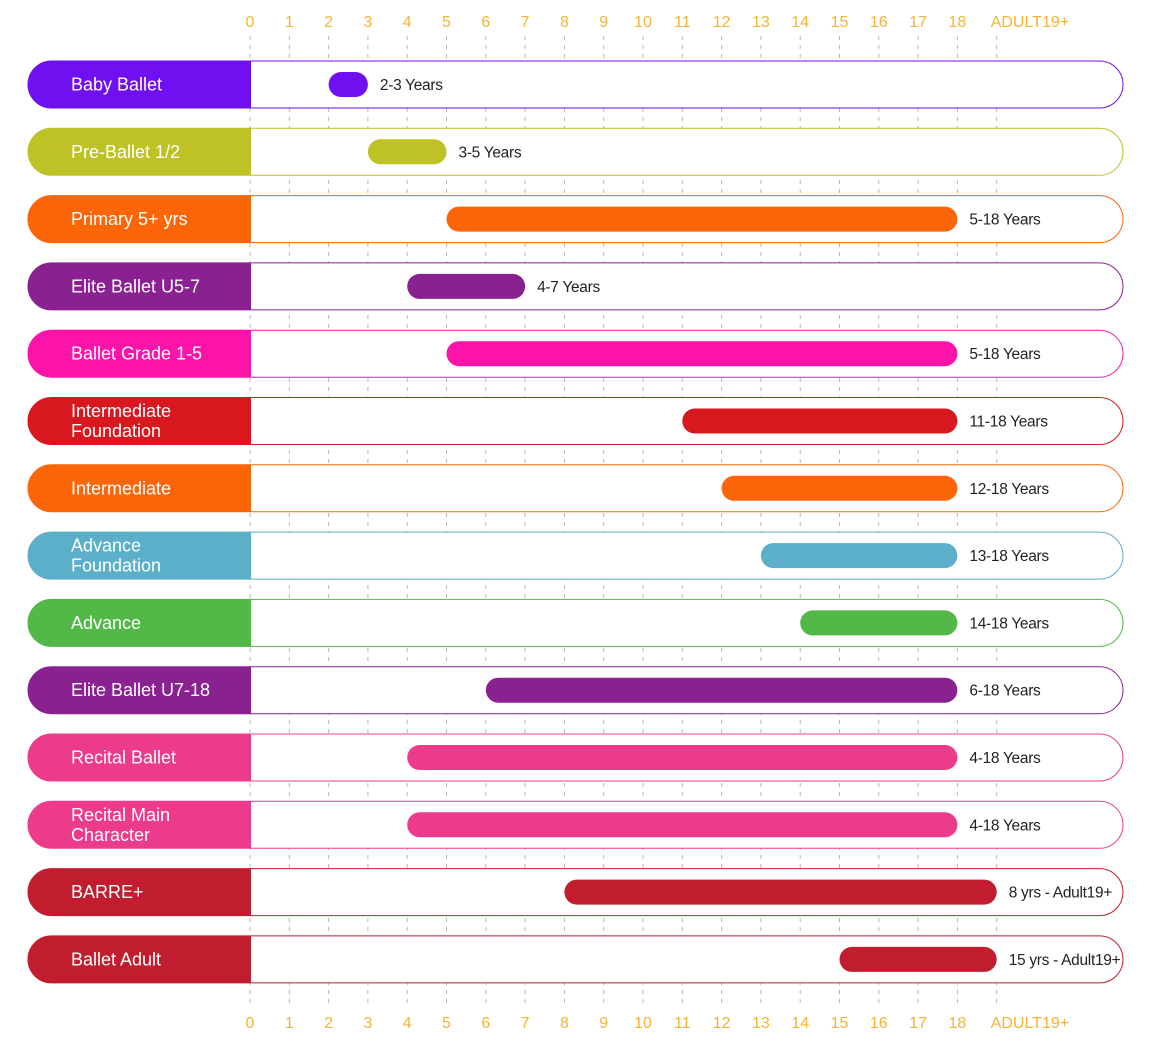 Image resolution: width=1160 pixels, height=1045 pixels. Describe the element at coordinates (575, 622) in the screenshot. I see `class-row: Advance 14-18 Years` at that location.